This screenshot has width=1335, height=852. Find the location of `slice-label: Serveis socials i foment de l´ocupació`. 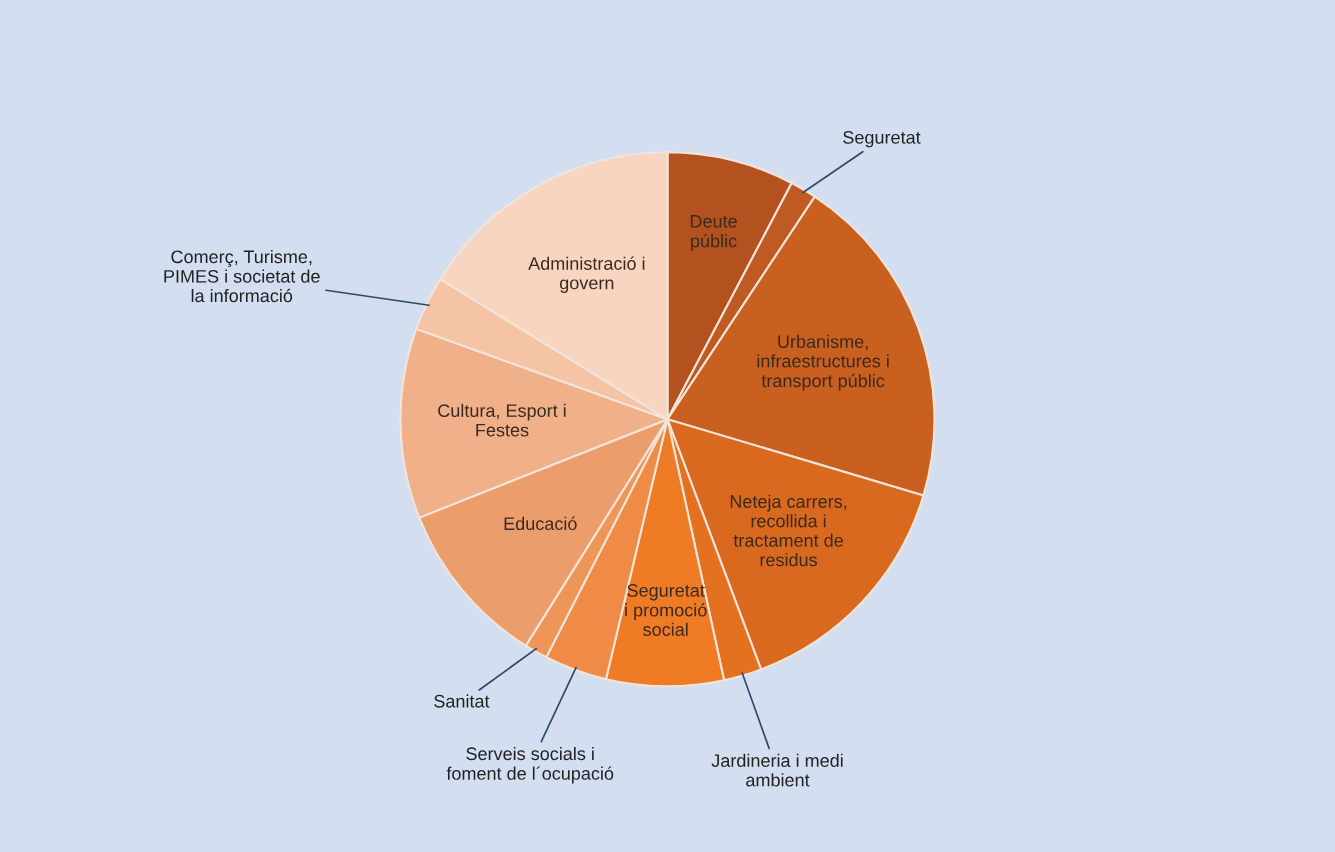

slice-label: Serveis socials i foment de l´ocupació is located at coordinates (530, 765).